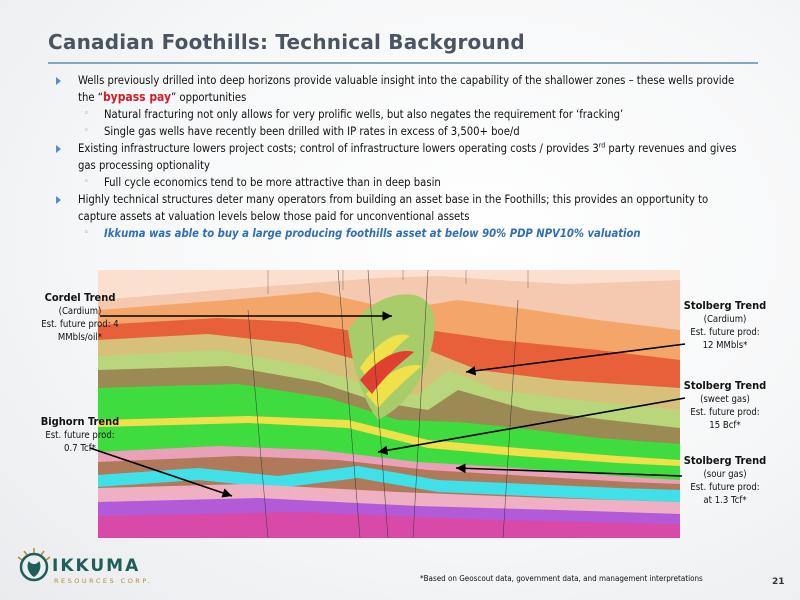  Describe the element at coordinates (103, 581) in the screenshot. I see `logo-subtitle: RESOURCES CORP.` at that location.